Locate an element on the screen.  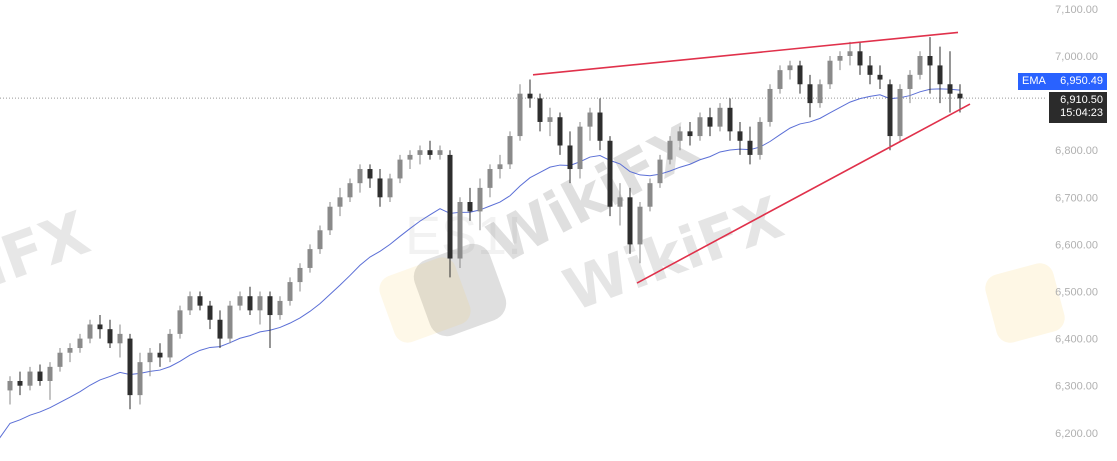
y-tick-label: 6,800.00 is located at coordinates (1076, 151).